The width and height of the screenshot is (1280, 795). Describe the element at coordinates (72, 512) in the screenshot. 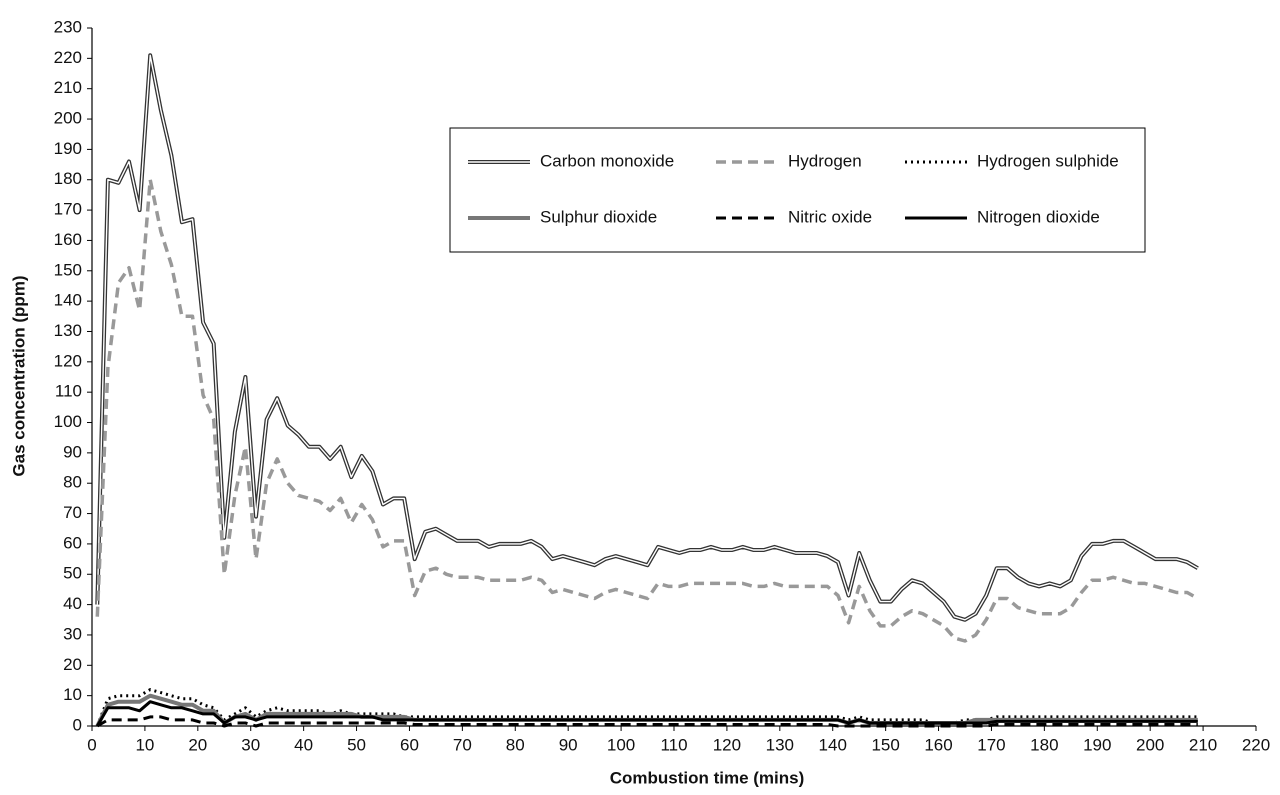

I see `y-tick-label: 70` at that location.